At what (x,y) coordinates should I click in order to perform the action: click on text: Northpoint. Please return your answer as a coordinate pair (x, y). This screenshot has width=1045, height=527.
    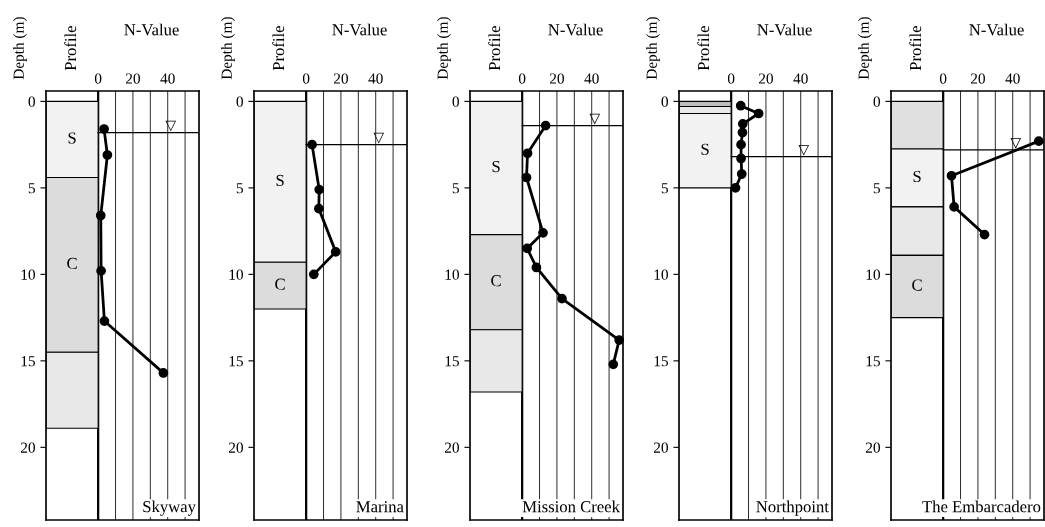
    Looking at the image, I should click on (792, 508).